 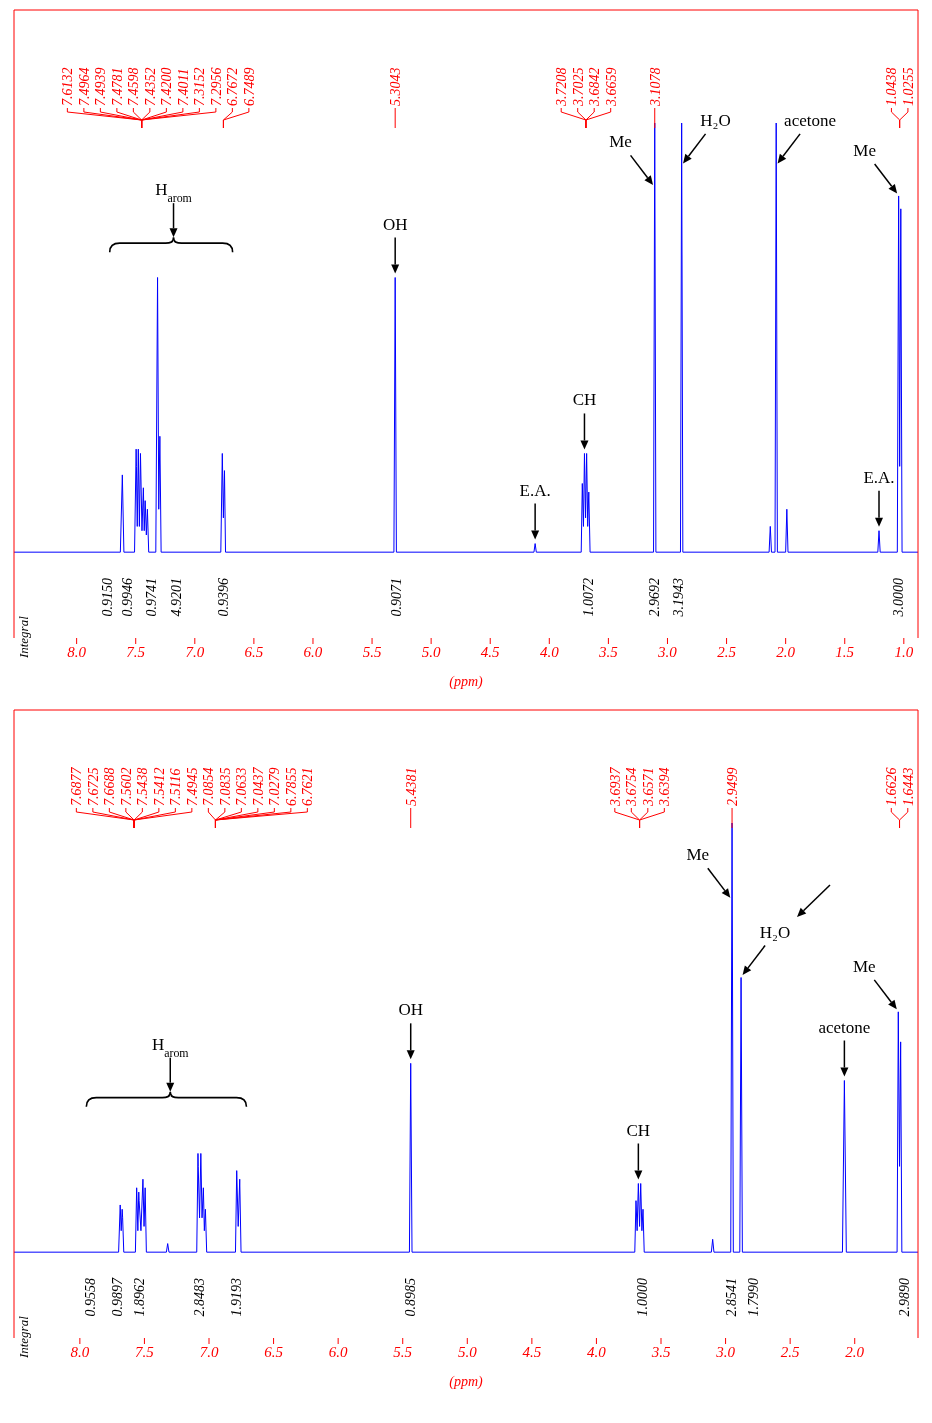 What do you see at coordinates (562, 87) in the screenshot?
I see `text: 3.7208` at bounding box center [562, 87].